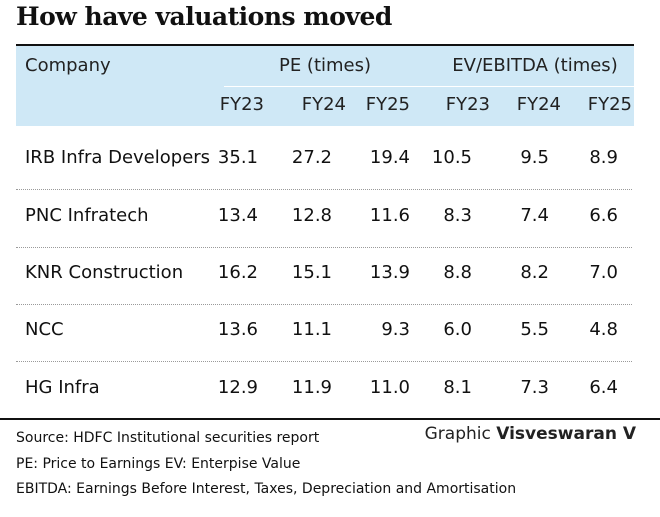 This screenshot has height=517, width=660. Describe the element at coordinates (457, 272) in the screenshot. I see `ev-fy23: 8.8` at that location.